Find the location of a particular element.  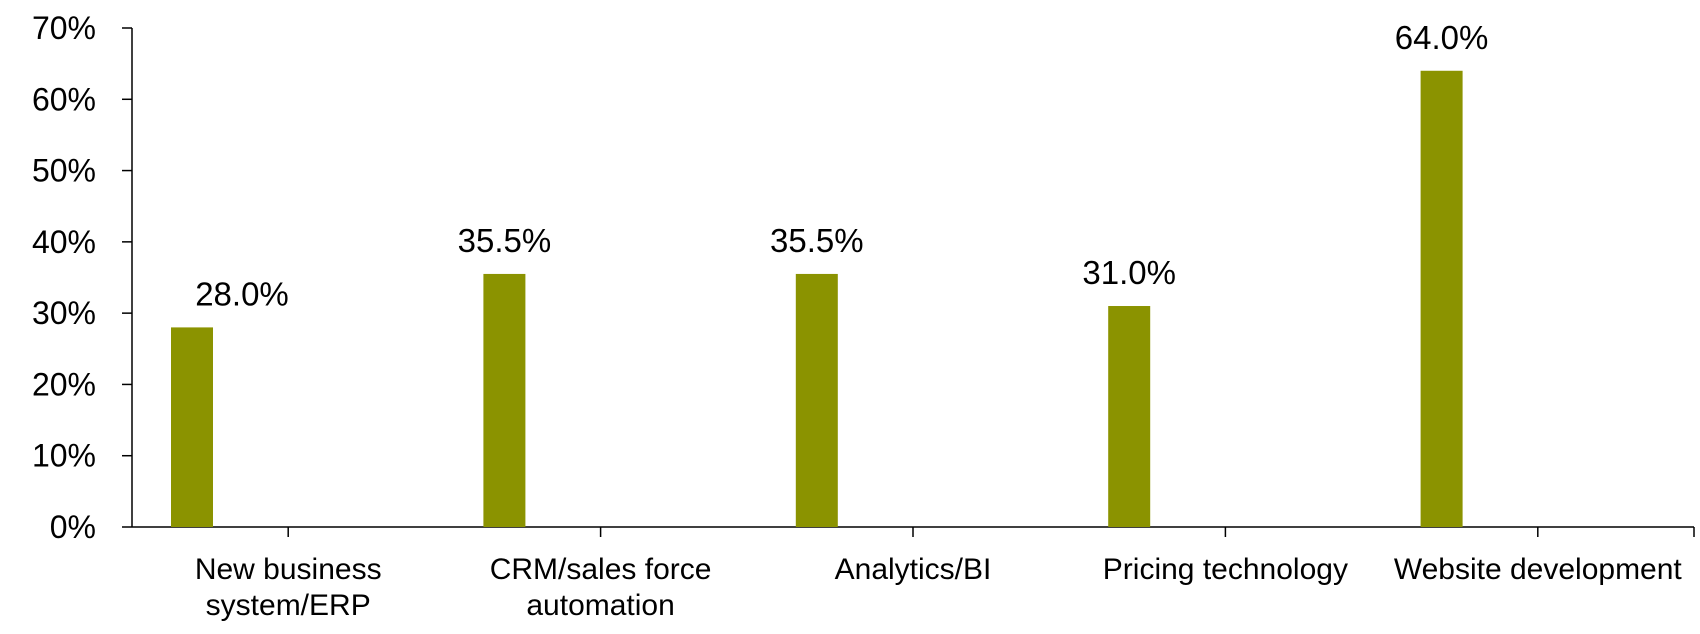

y-tick-label: 60% is located at coordinates (64, 99).